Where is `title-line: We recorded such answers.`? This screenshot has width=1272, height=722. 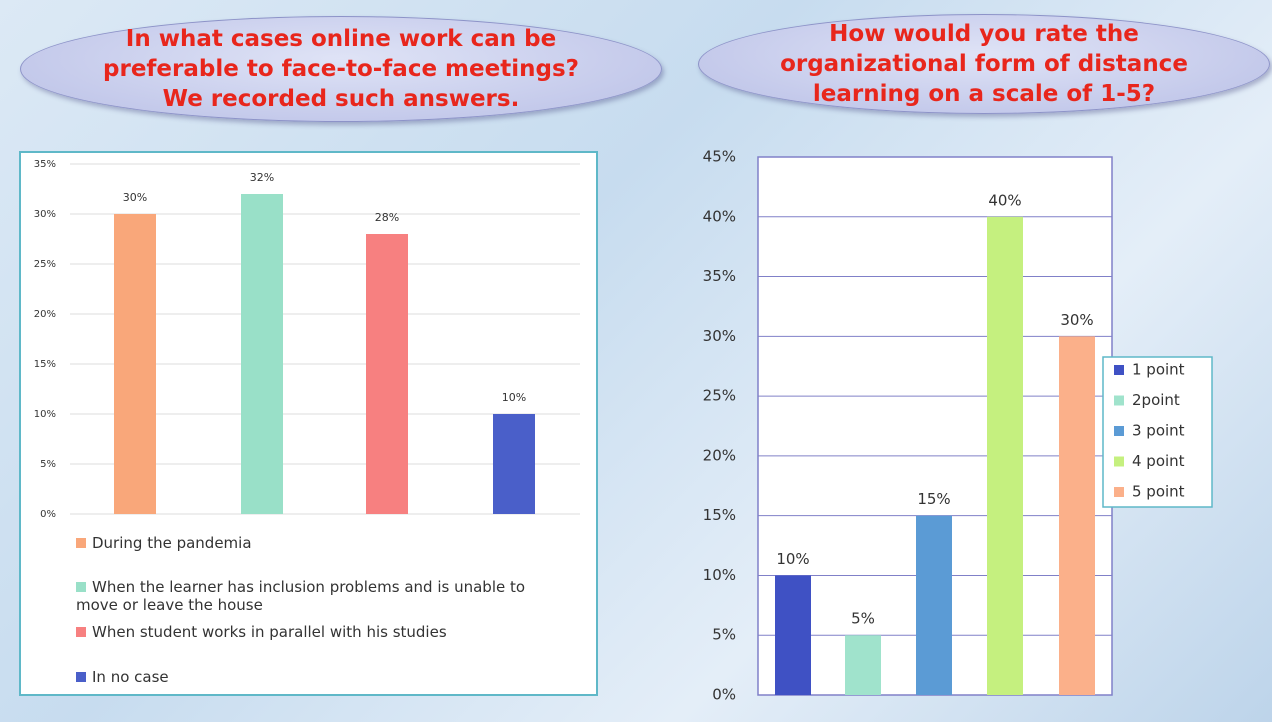
title-line: We recorded such answers. is located at coordinates (341, 99).